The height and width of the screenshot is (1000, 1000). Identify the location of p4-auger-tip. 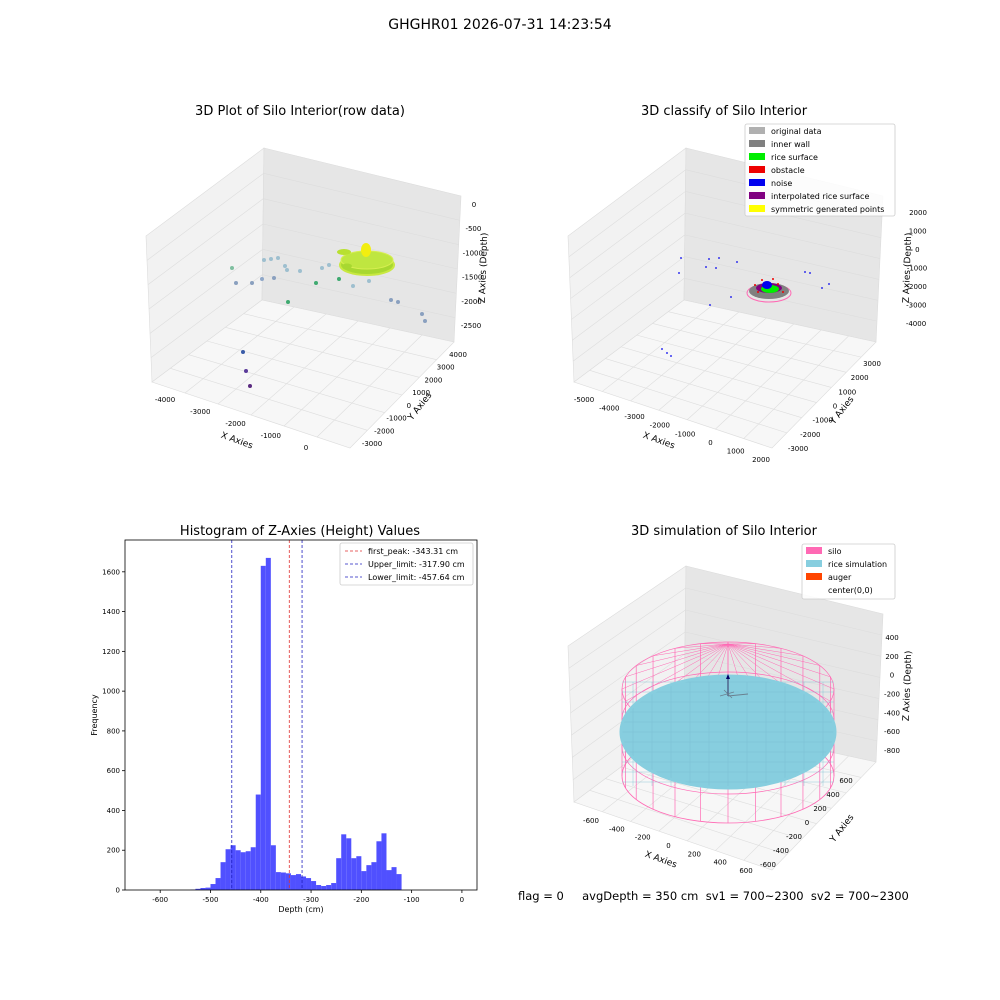
(728, 676).